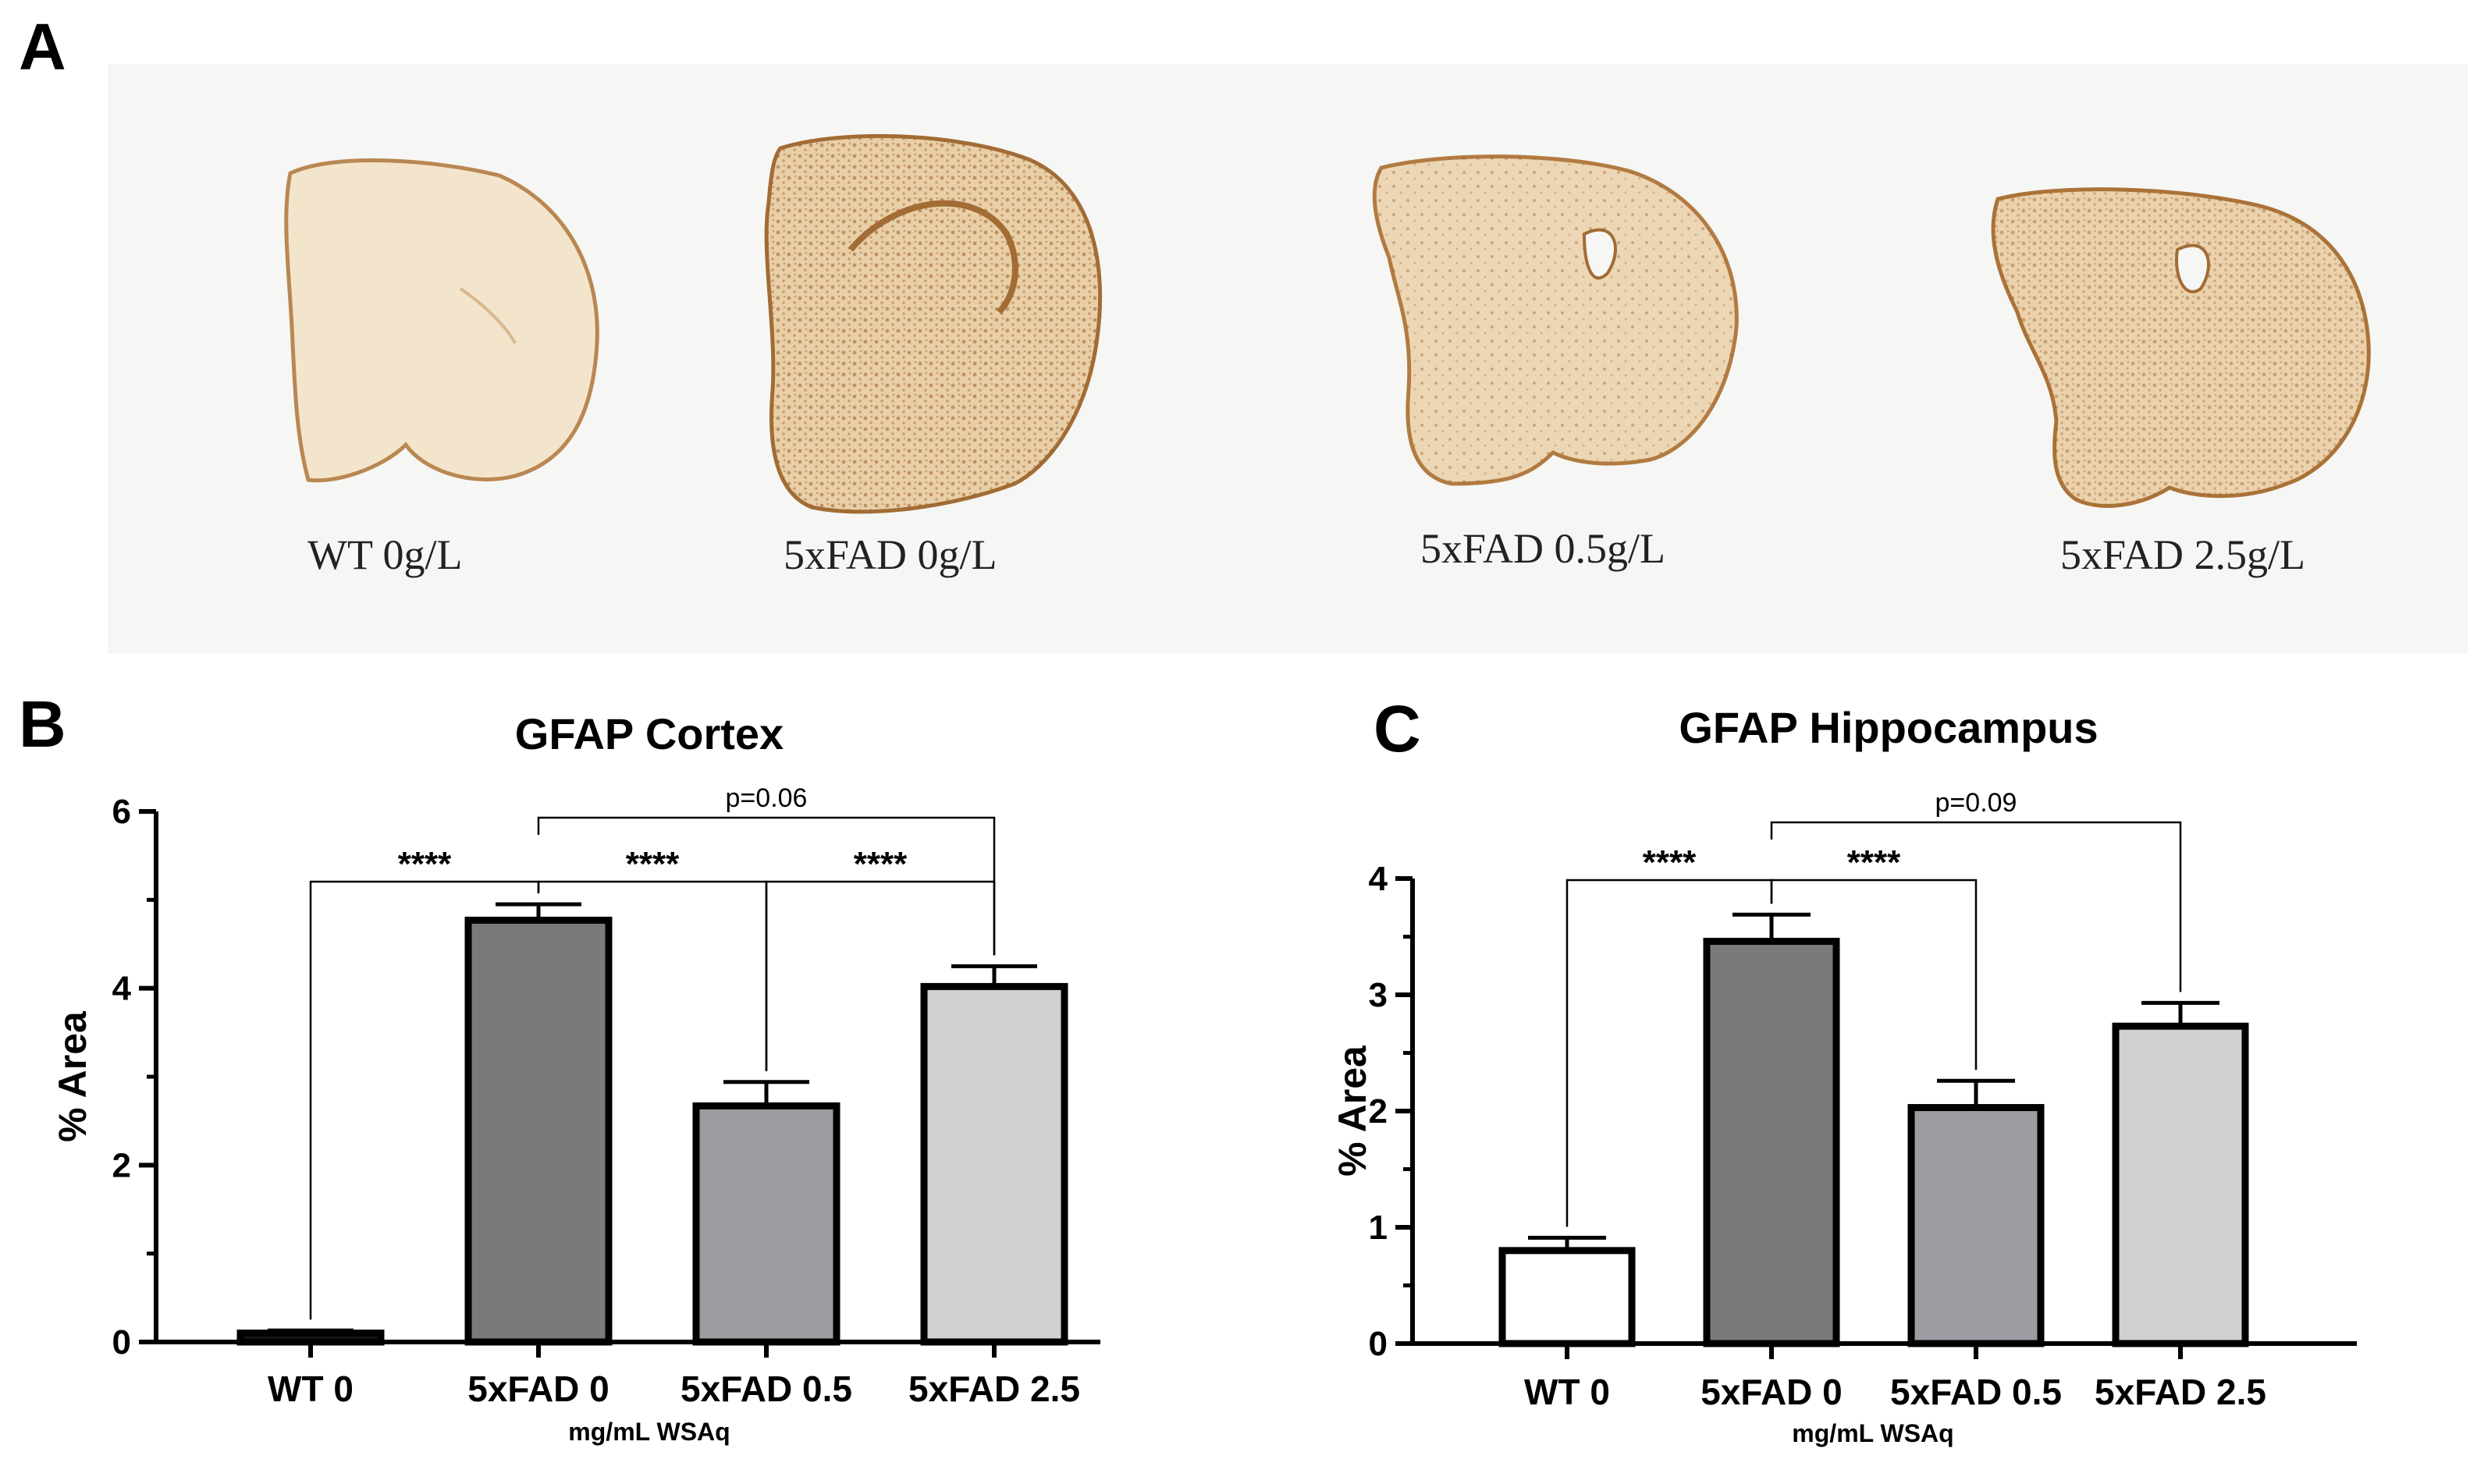 This screenshot has height=1484, width=2477. I want to click on panel-letter-b: B, so click(42, 724).